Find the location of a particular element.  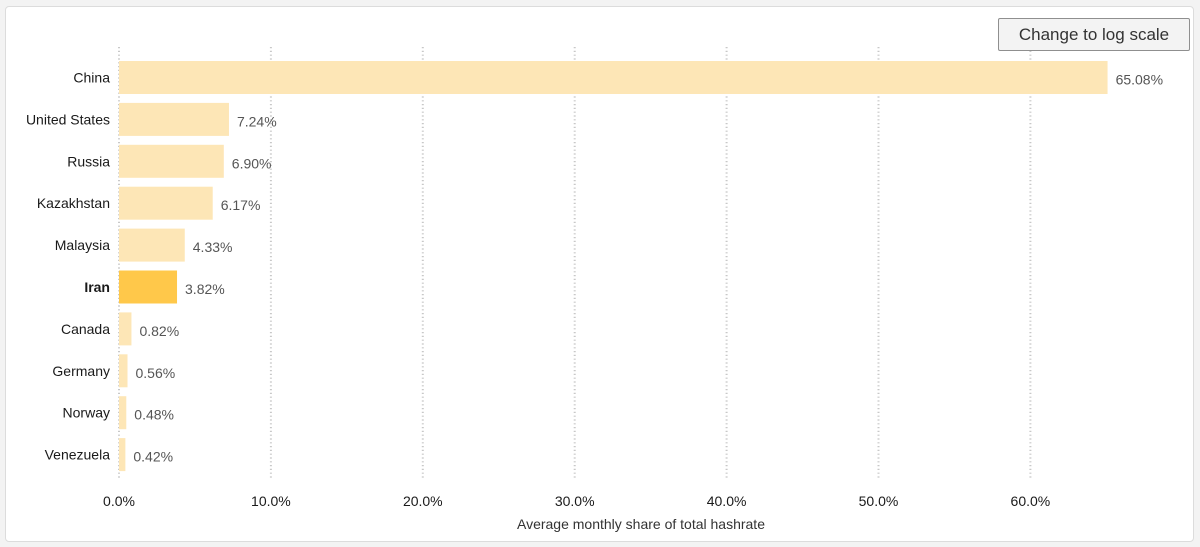

category-label: China is located at coordinates (91, 78).